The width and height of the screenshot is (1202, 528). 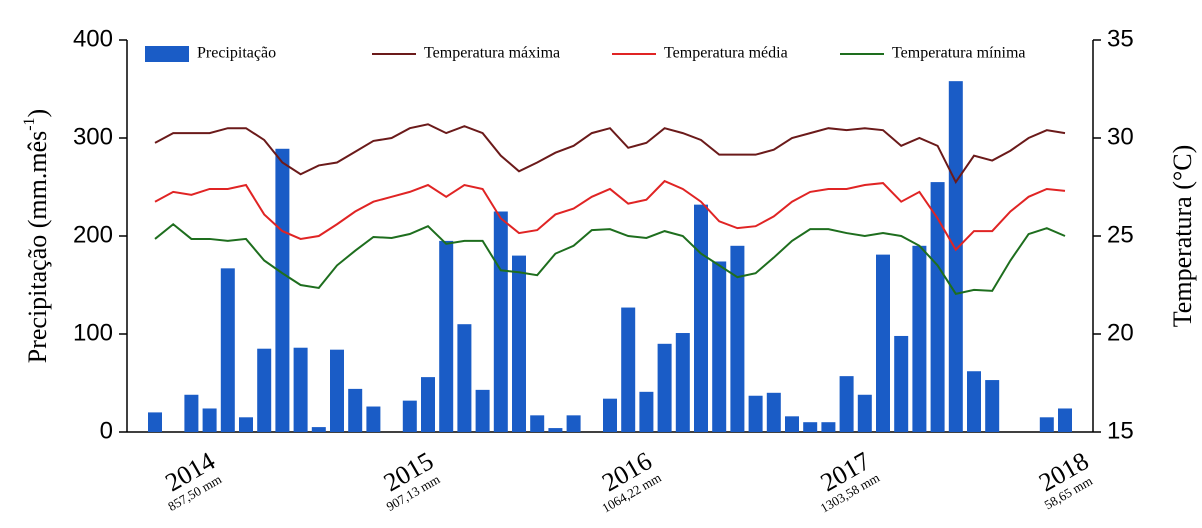 I want to click on legend-label: Temperatura mínima, so click(x=959, y=53).